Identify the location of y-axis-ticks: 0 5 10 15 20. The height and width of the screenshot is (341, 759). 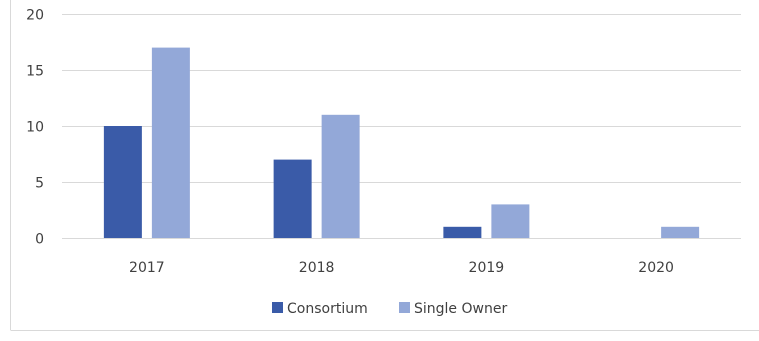
(35, 128).